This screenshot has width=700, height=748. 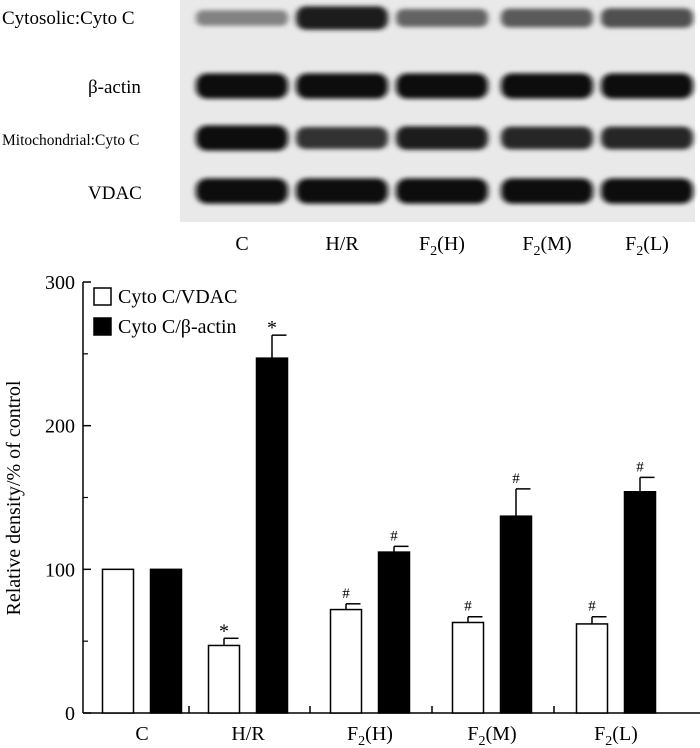 I want to click on y-axis: 0 100 200 300, so click(x=68, y=498).